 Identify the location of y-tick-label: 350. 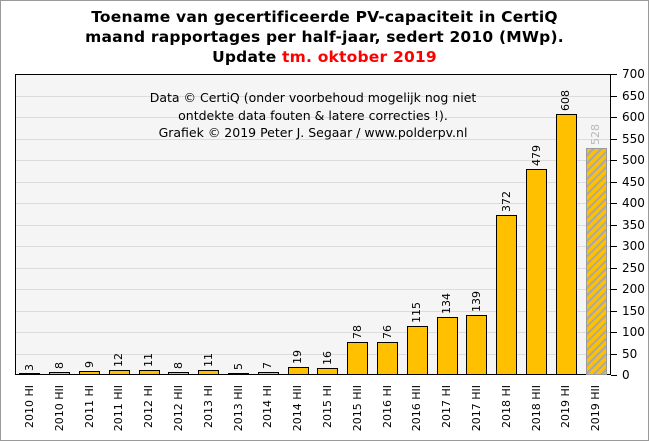
(633, 224).